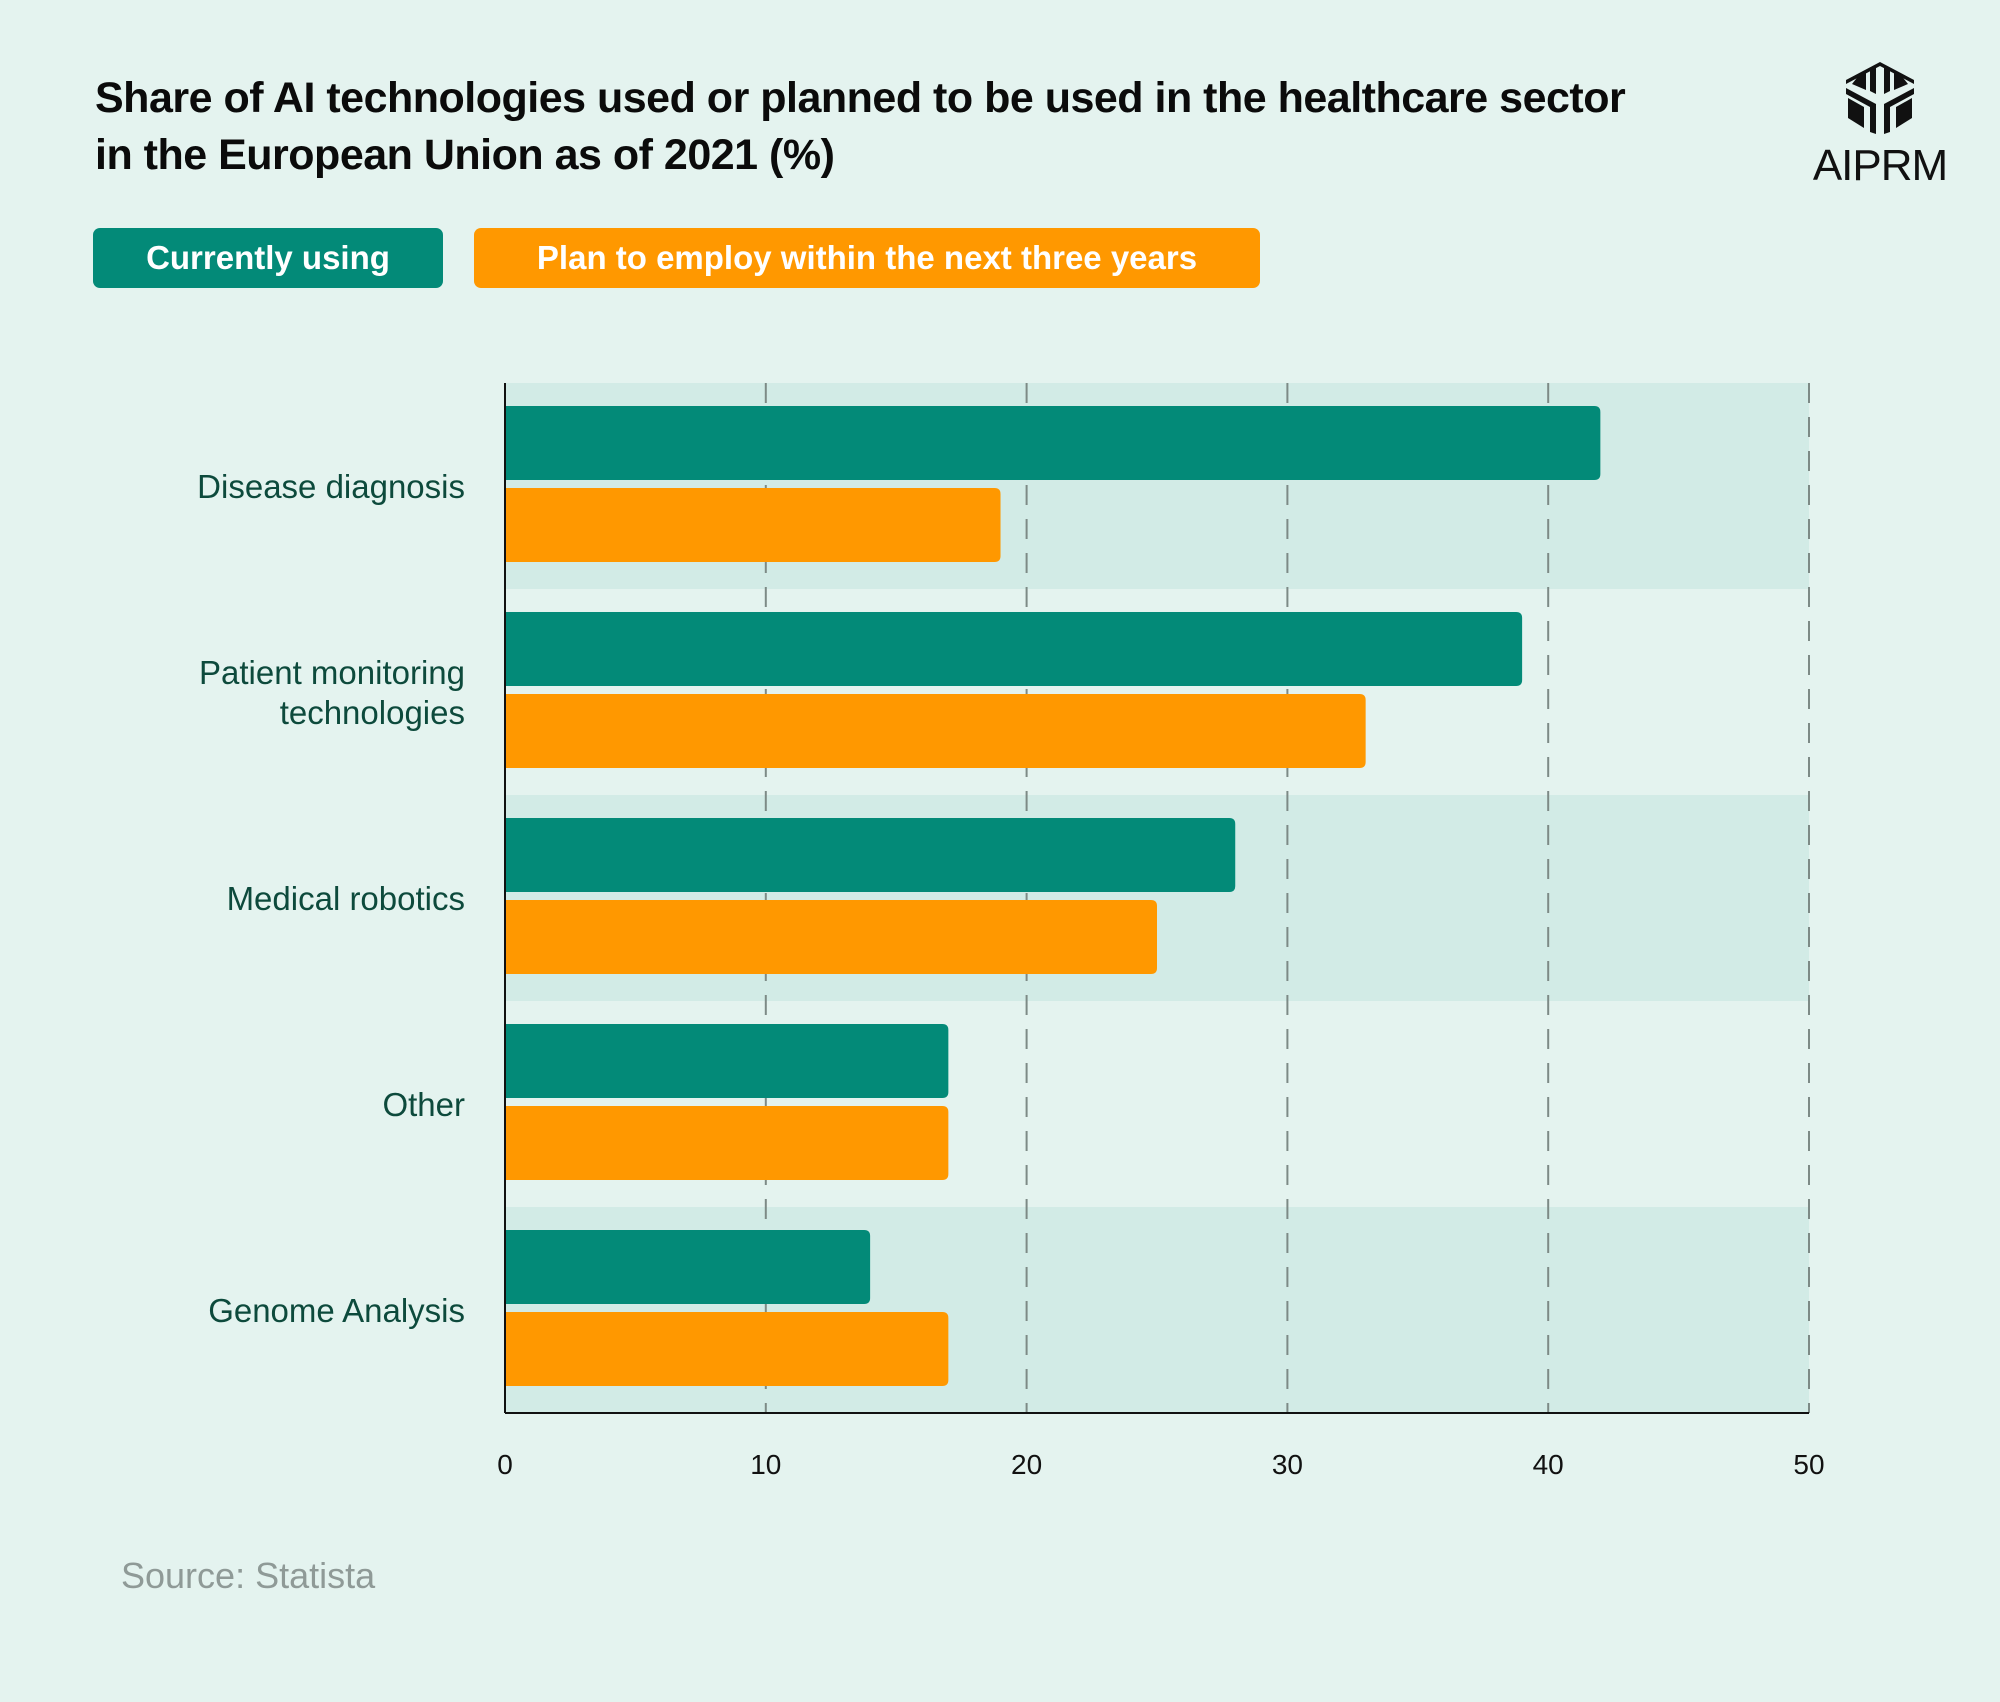 This screenshot has width=2000, height=1702. Describe the element at coordinates (331, 486) in the screenshot. I see `category-label: Disease diagnosis` at that location.